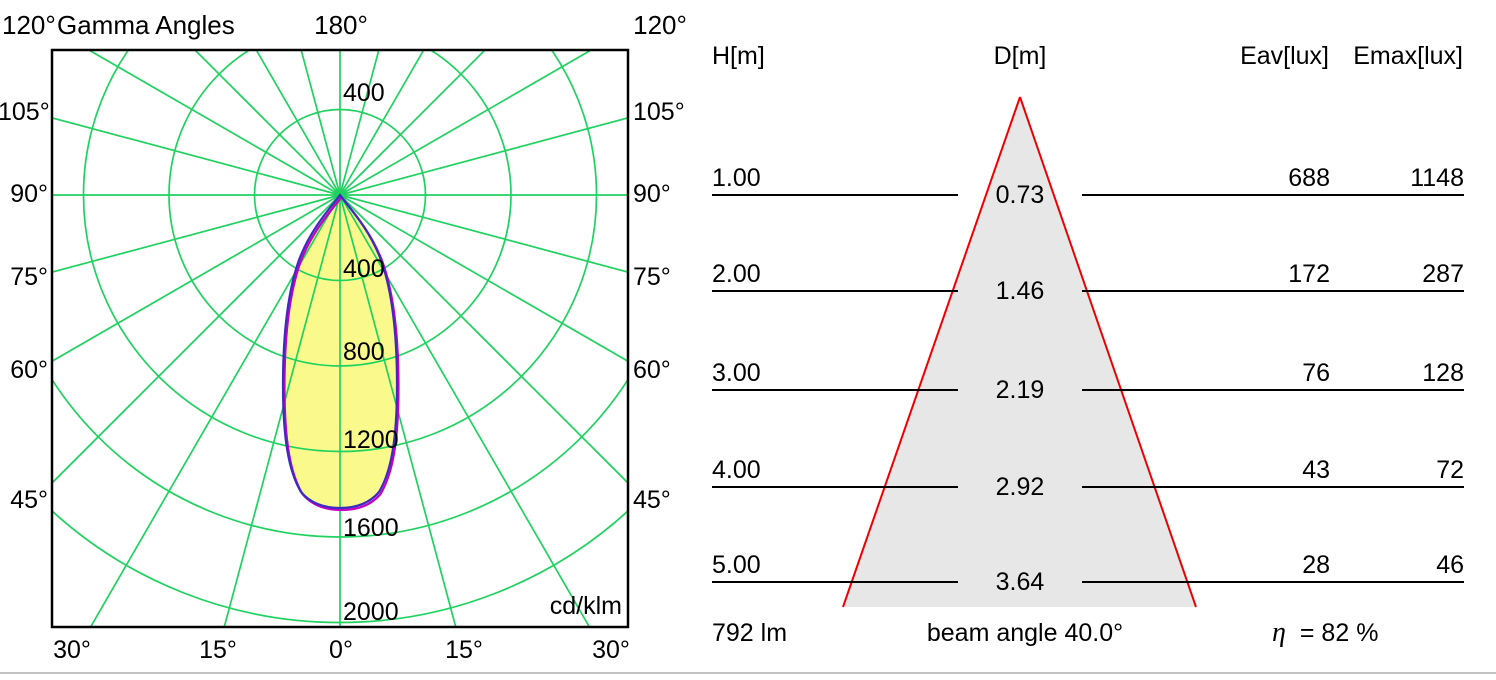 This screenshot has height=680, width=1496. I want to click on gamma-bottom-15L: 15°, so click(218, 650).